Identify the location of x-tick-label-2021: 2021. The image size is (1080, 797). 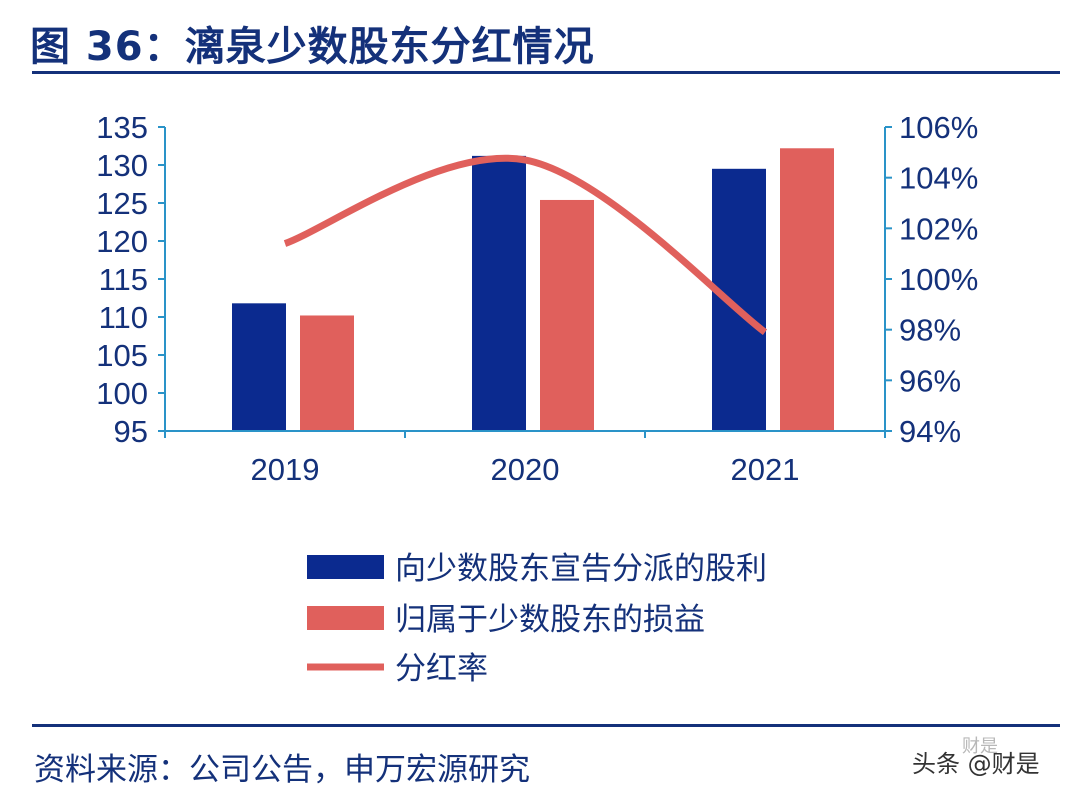
(765, 469).